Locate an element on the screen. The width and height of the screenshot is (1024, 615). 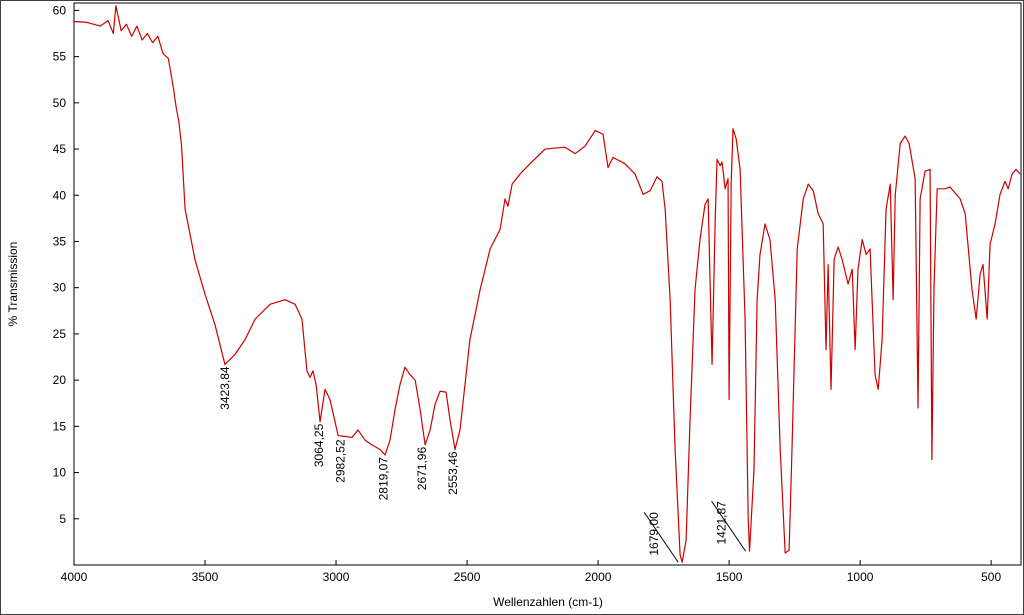
y-tick-label: 45 is located at coordinates (60, 149).